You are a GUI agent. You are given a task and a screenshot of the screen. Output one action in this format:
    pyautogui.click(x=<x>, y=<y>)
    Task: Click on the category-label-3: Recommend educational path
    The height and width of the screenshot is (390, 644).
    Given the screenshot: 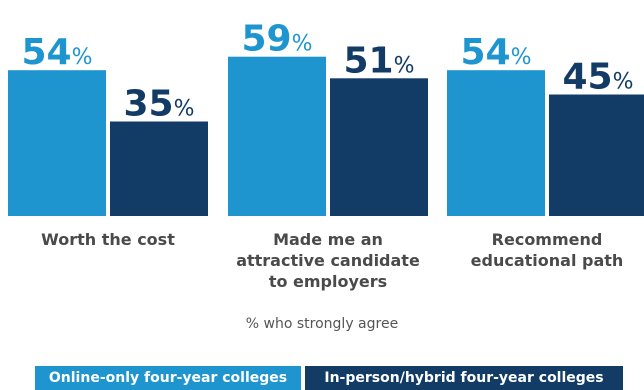 What is the action you would take?
    pyautogui.click(x=540, y=250)
    